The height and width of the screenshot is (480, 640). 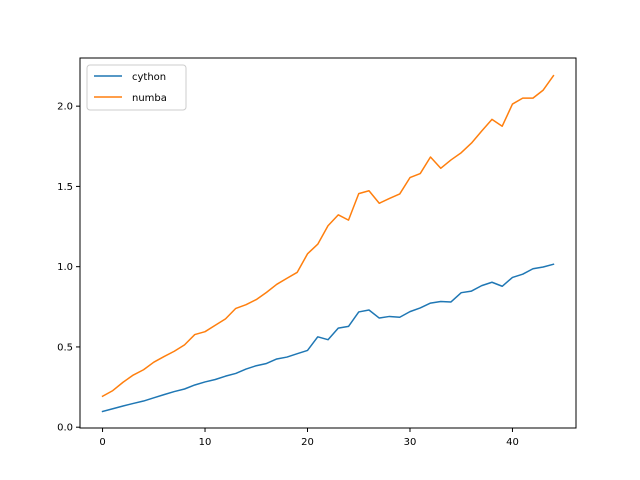 What do you see at coordinates (205, 442) in the screenshot?
I see `x-tick-label: 10` at bounding box center [205, 442].